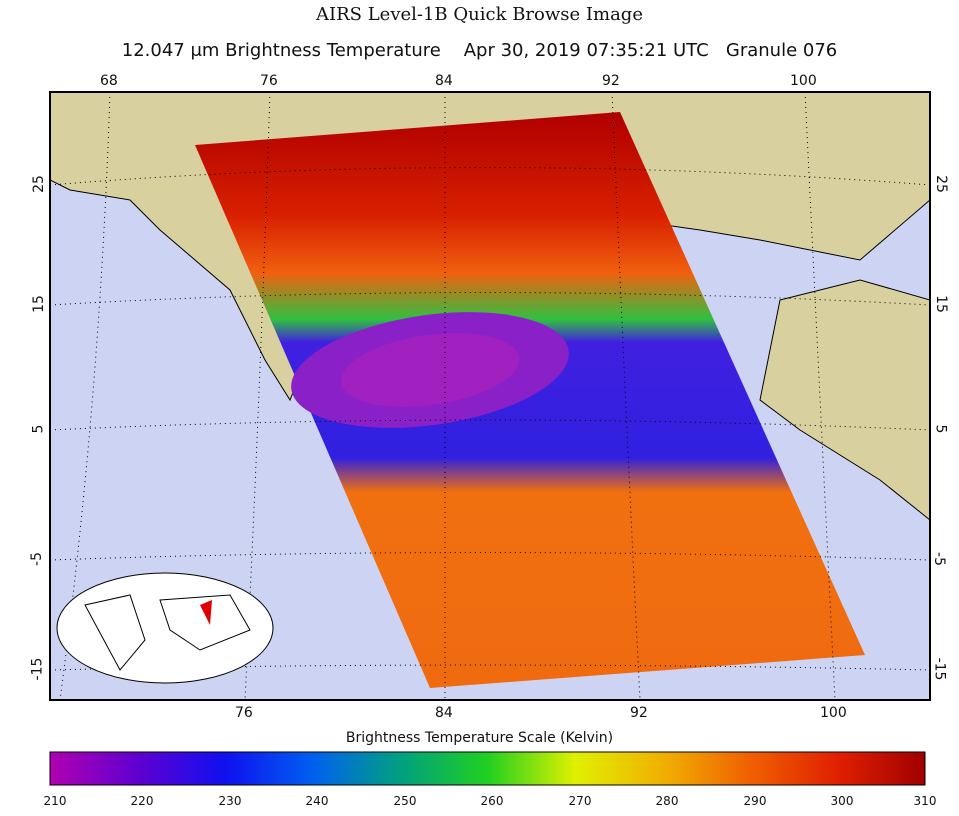  What do you see at coordinates (142, 801) in the screenshot?
I see `colorbar-tick: 220` at bounding box center [142, 801].